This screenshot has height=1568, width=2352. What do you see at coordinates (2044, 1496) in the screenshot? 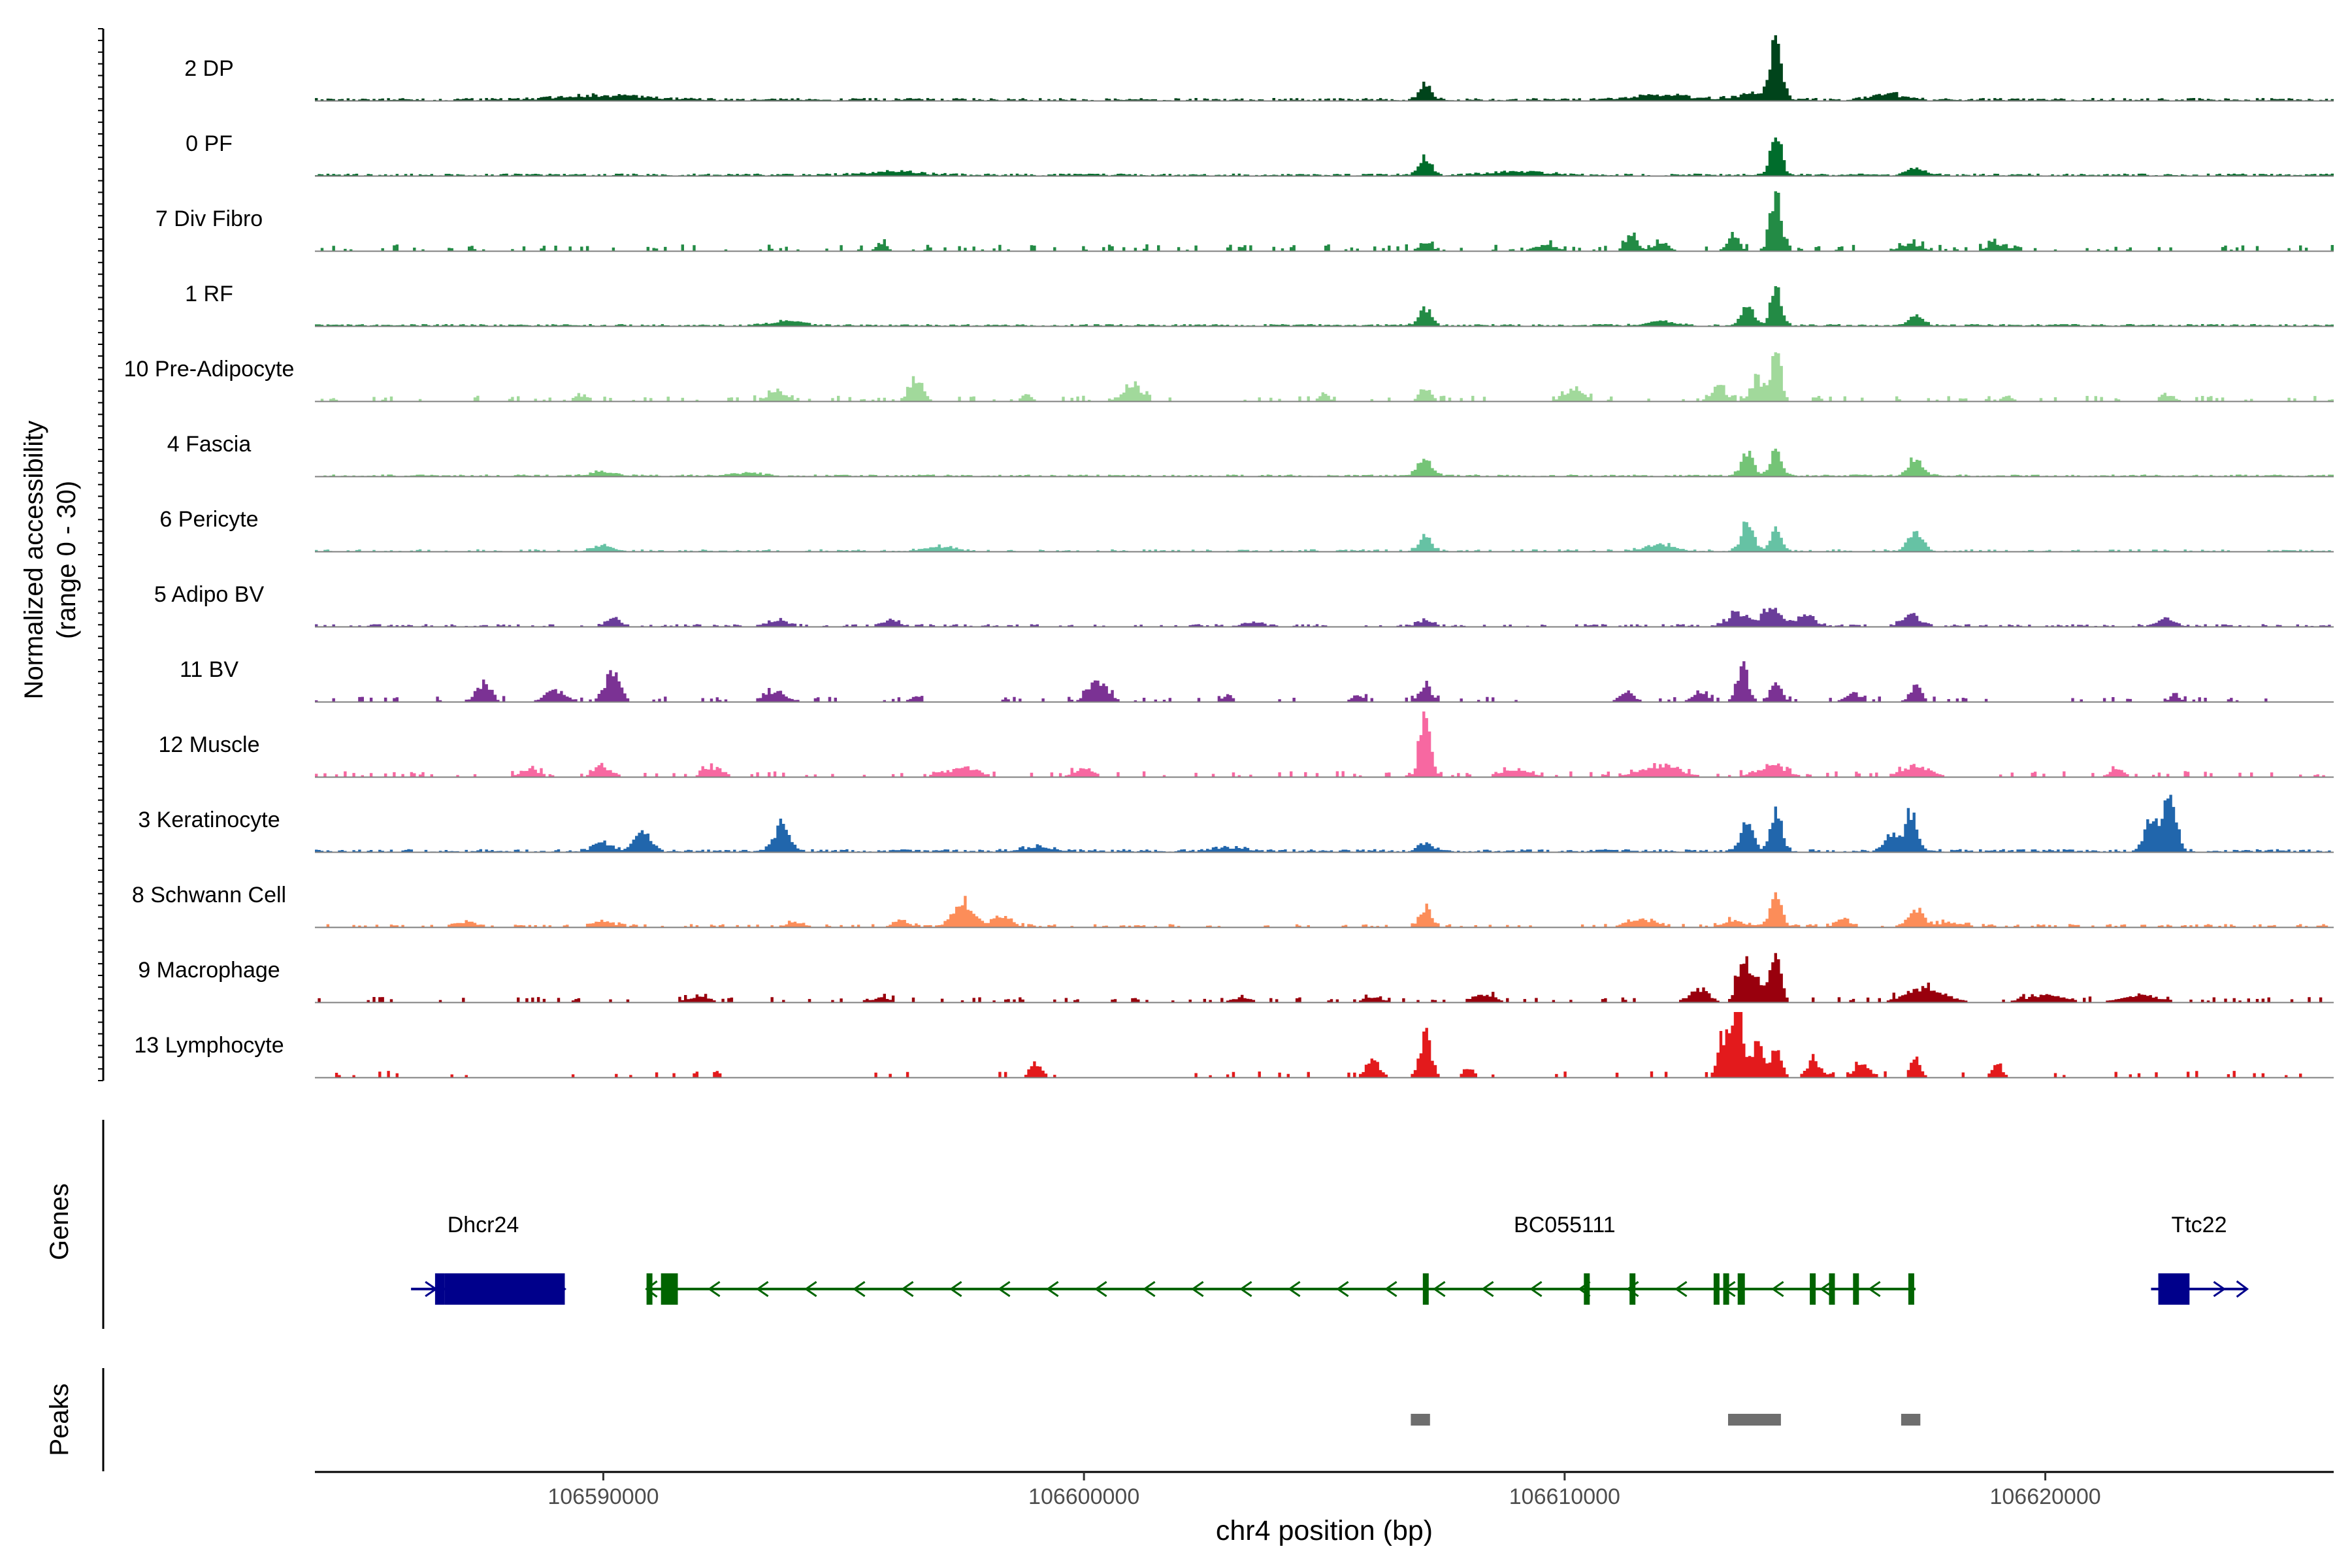
I see `x-tick-label: 106620000` at bounding box center [2044, 1496].